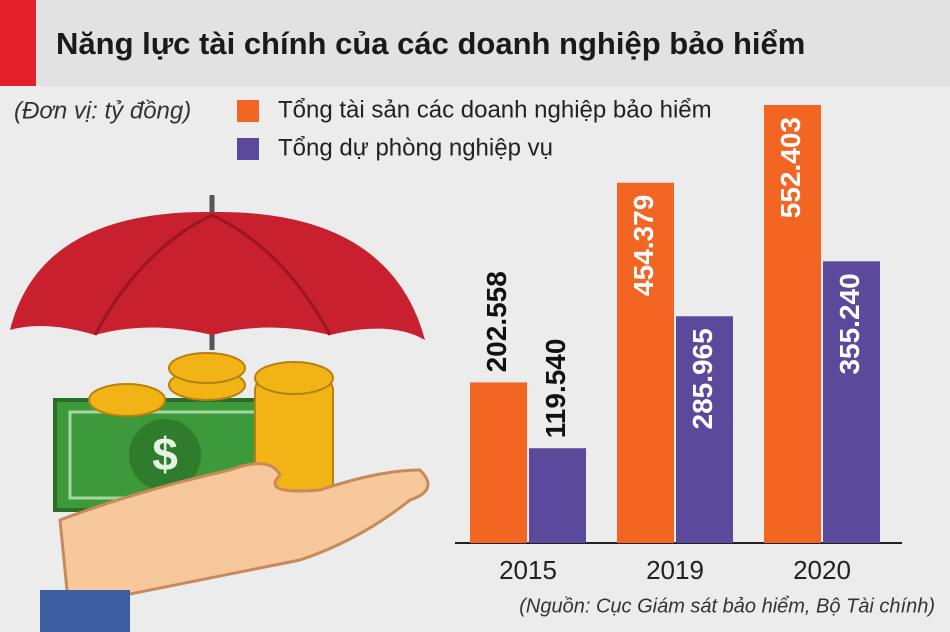  Describe the element at coordinates (702, 378) in the screenshot. I see `value-label: 285.965` at that location.